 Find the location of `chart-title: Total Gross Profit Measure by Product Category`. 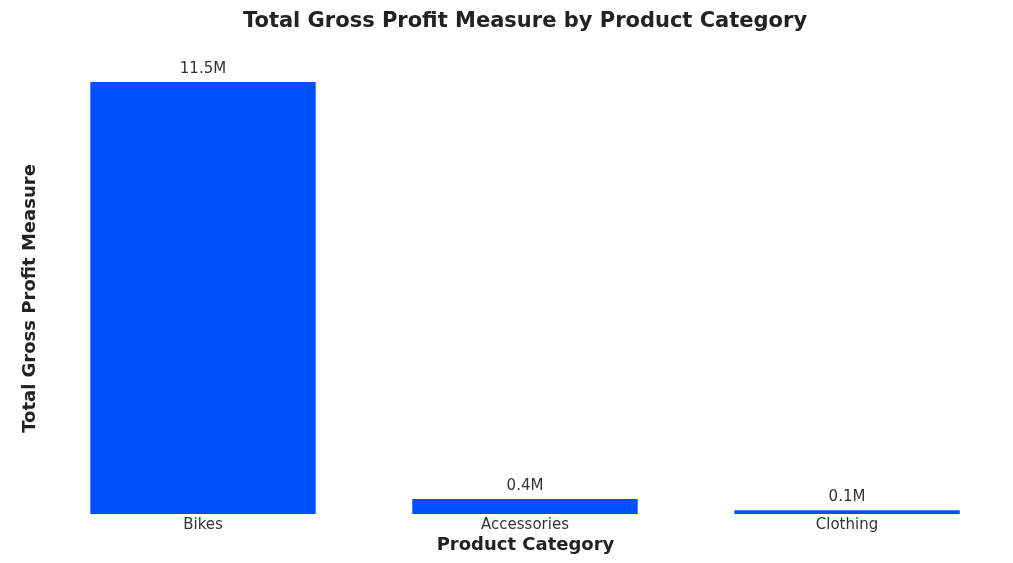

chart-title: Total Gross Profit Measure by Product Category is located at coordinates (525, 20).